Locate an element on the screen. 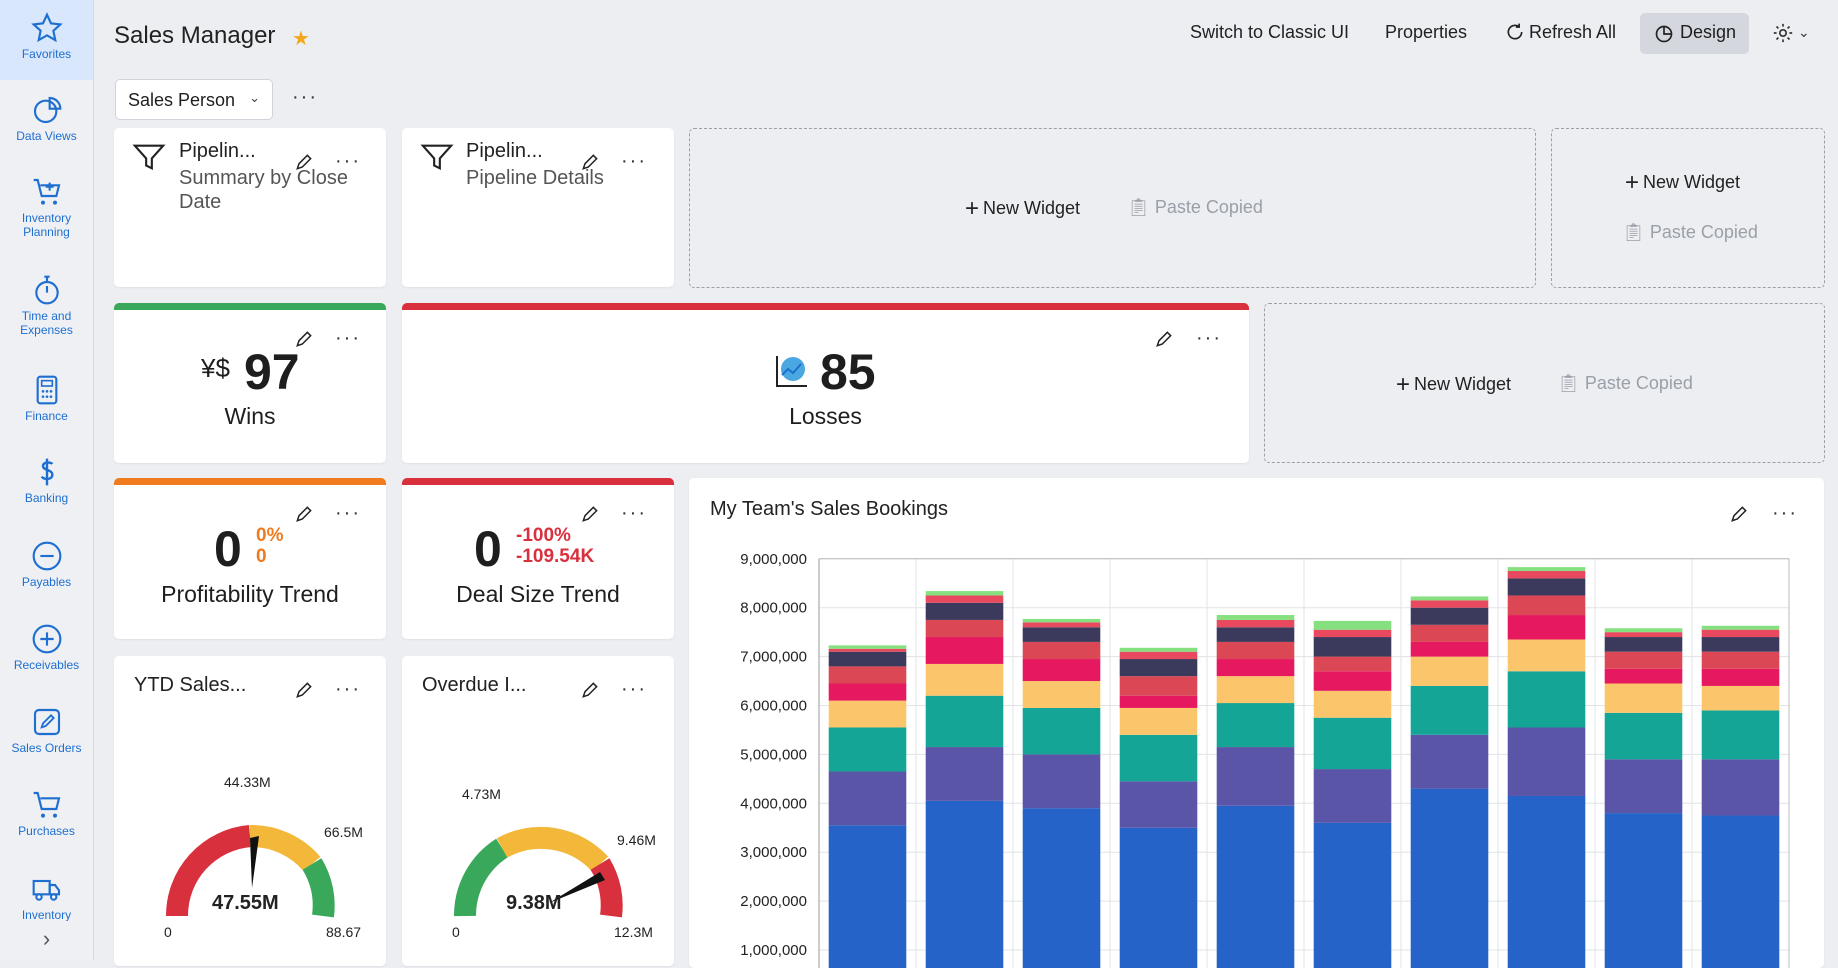 This screenshot has width=1838, height=968. gauge-tick-label: 4.73M is located at coordinates (481, 794).